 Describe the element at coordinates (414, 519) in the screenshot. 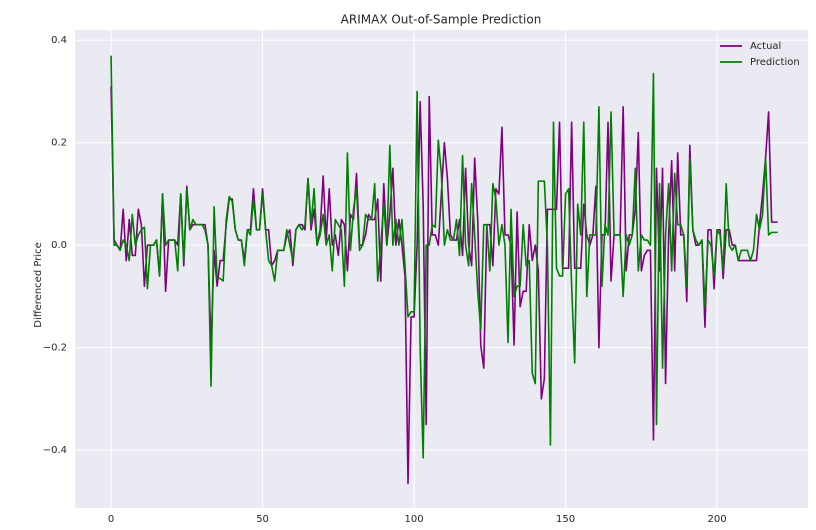

I see `x-tick-label: 100` at that location.